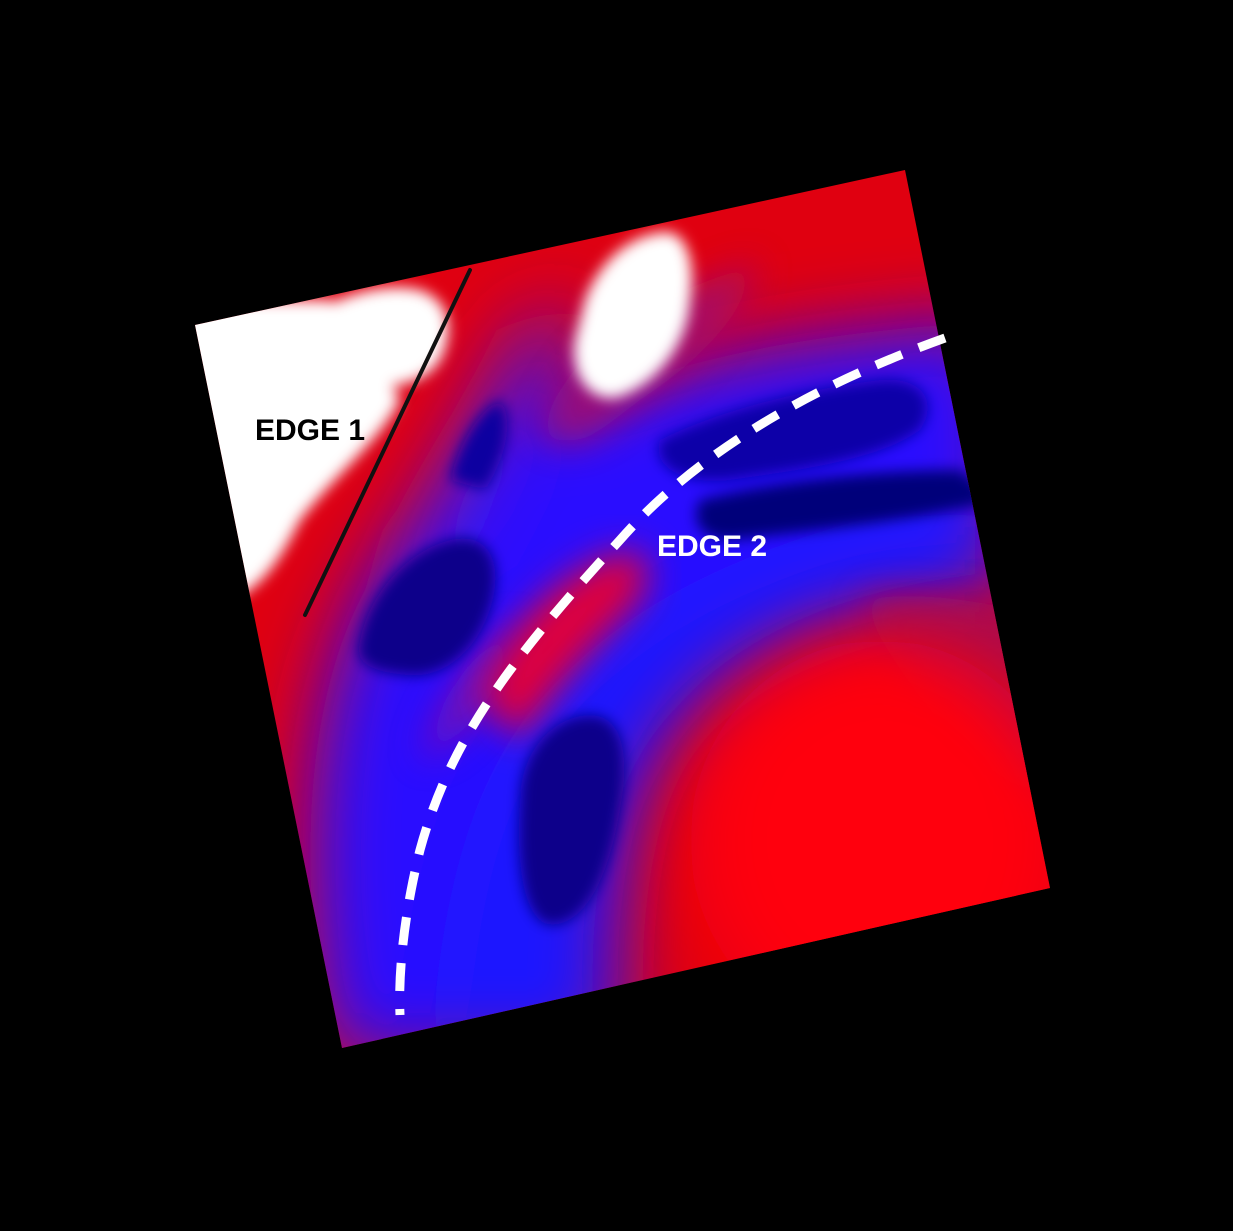 The image size is (1233, 1231). I want to click on edge-1-line, so click(387, 442).